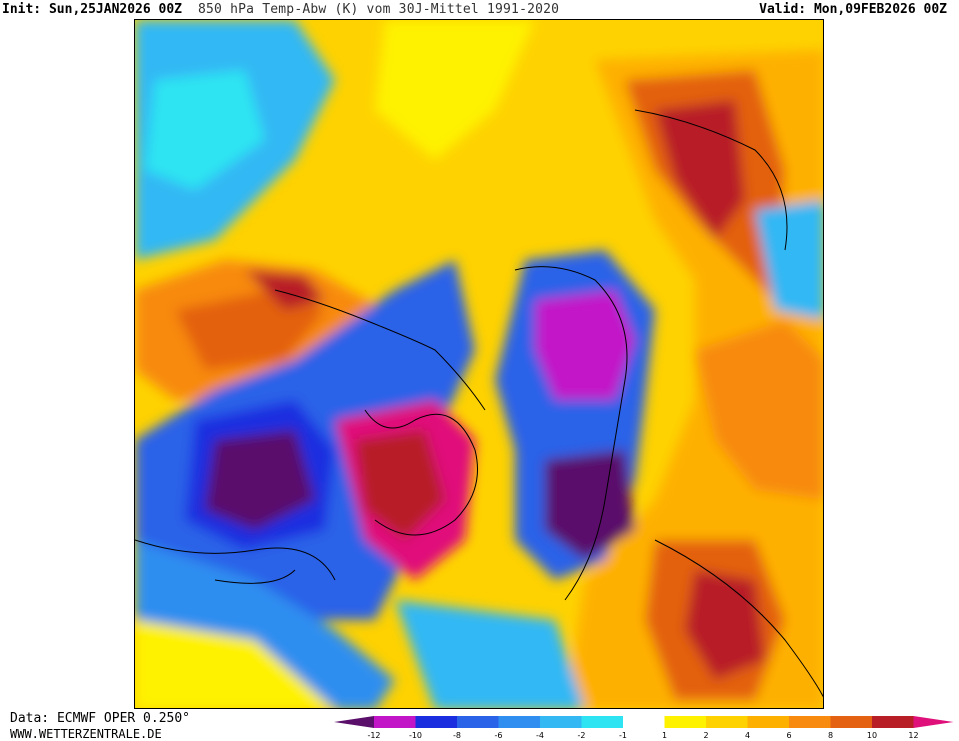 Image resolution: width=959 pixels, height=741 pixels. I want to click on legend-tick-label: -6, so click(499, 735).